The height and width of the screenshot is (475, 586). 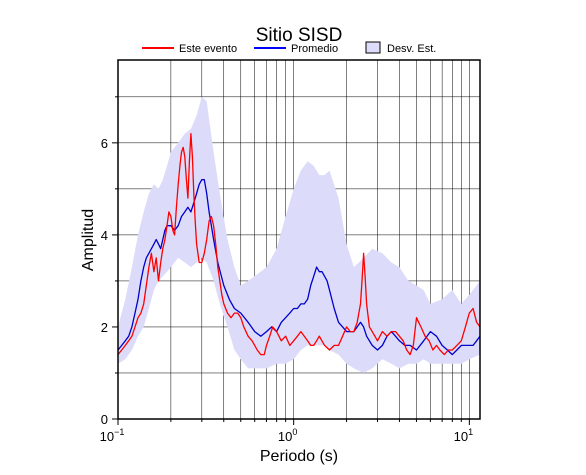 I want to click on legend-label: Este evento, so click(x=208, y=49).